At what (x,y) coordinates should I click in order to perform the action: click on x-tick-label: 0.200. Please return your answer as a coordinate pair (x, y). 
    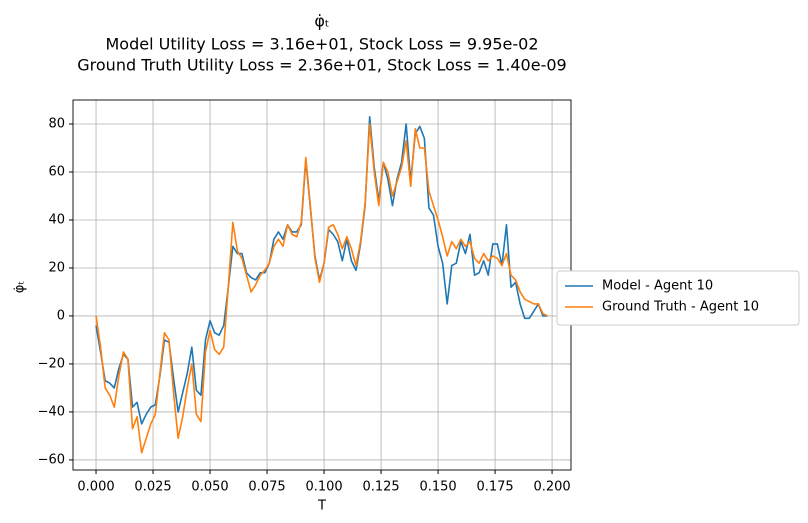
    Looking at the image, I should click on (551, 487).